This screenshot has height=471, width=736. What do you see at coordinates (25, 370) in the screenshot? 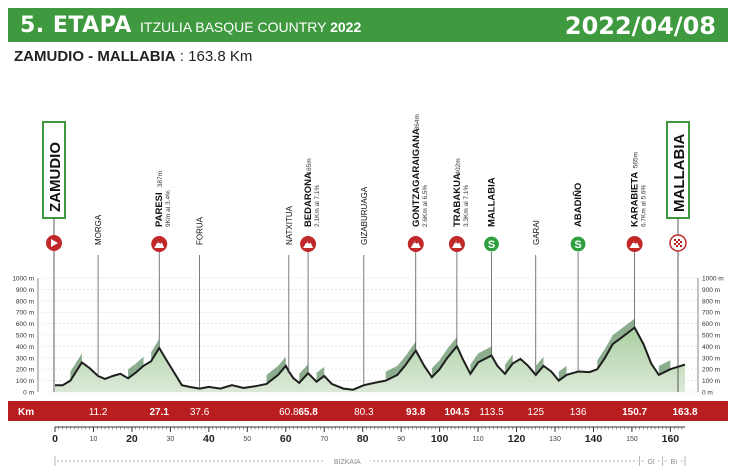
I see `y-tick-label-left: 200 m` at bounding box center [25, 370].